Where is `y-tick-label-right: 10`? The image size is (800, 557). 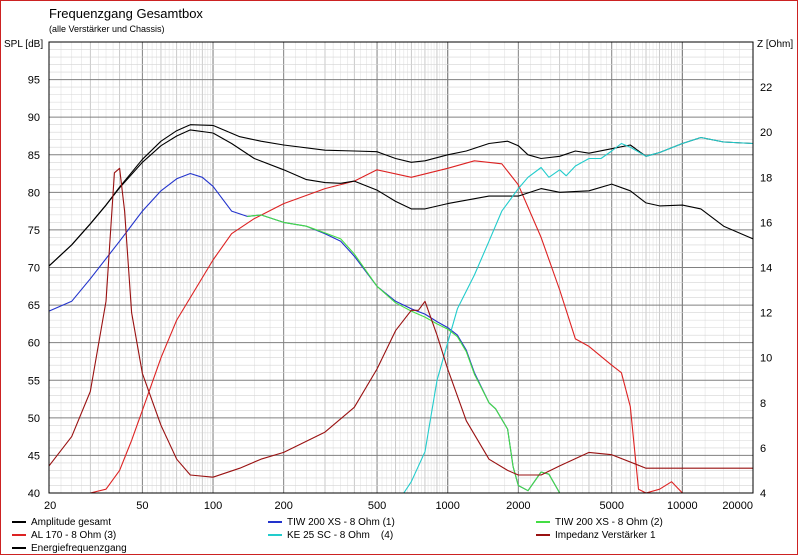
y-tick-label-right: 10 is located at coordinates (766, 359).